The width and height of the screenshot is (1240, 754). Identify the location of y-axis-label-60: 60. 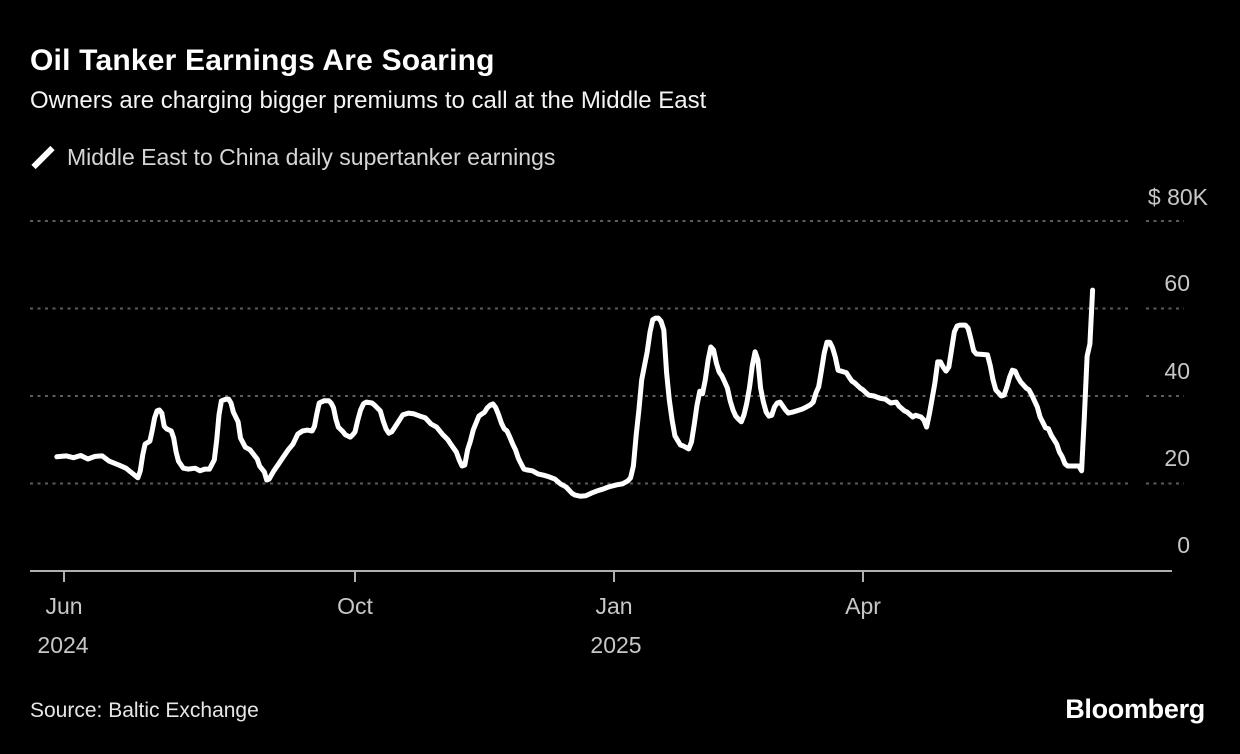
(1177, 283).